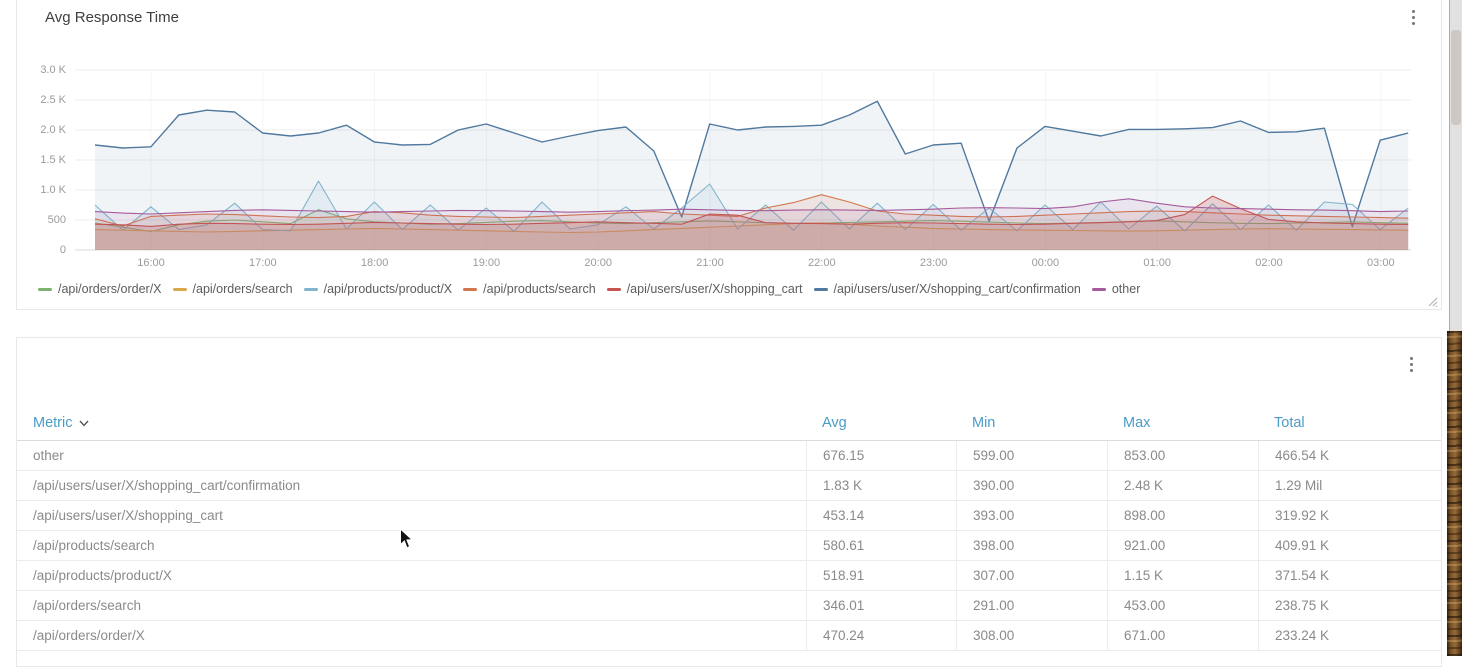  Describe the element at coordinates (1031, 545) in the screenshot. I see `min-cell: 398.00` at that location.